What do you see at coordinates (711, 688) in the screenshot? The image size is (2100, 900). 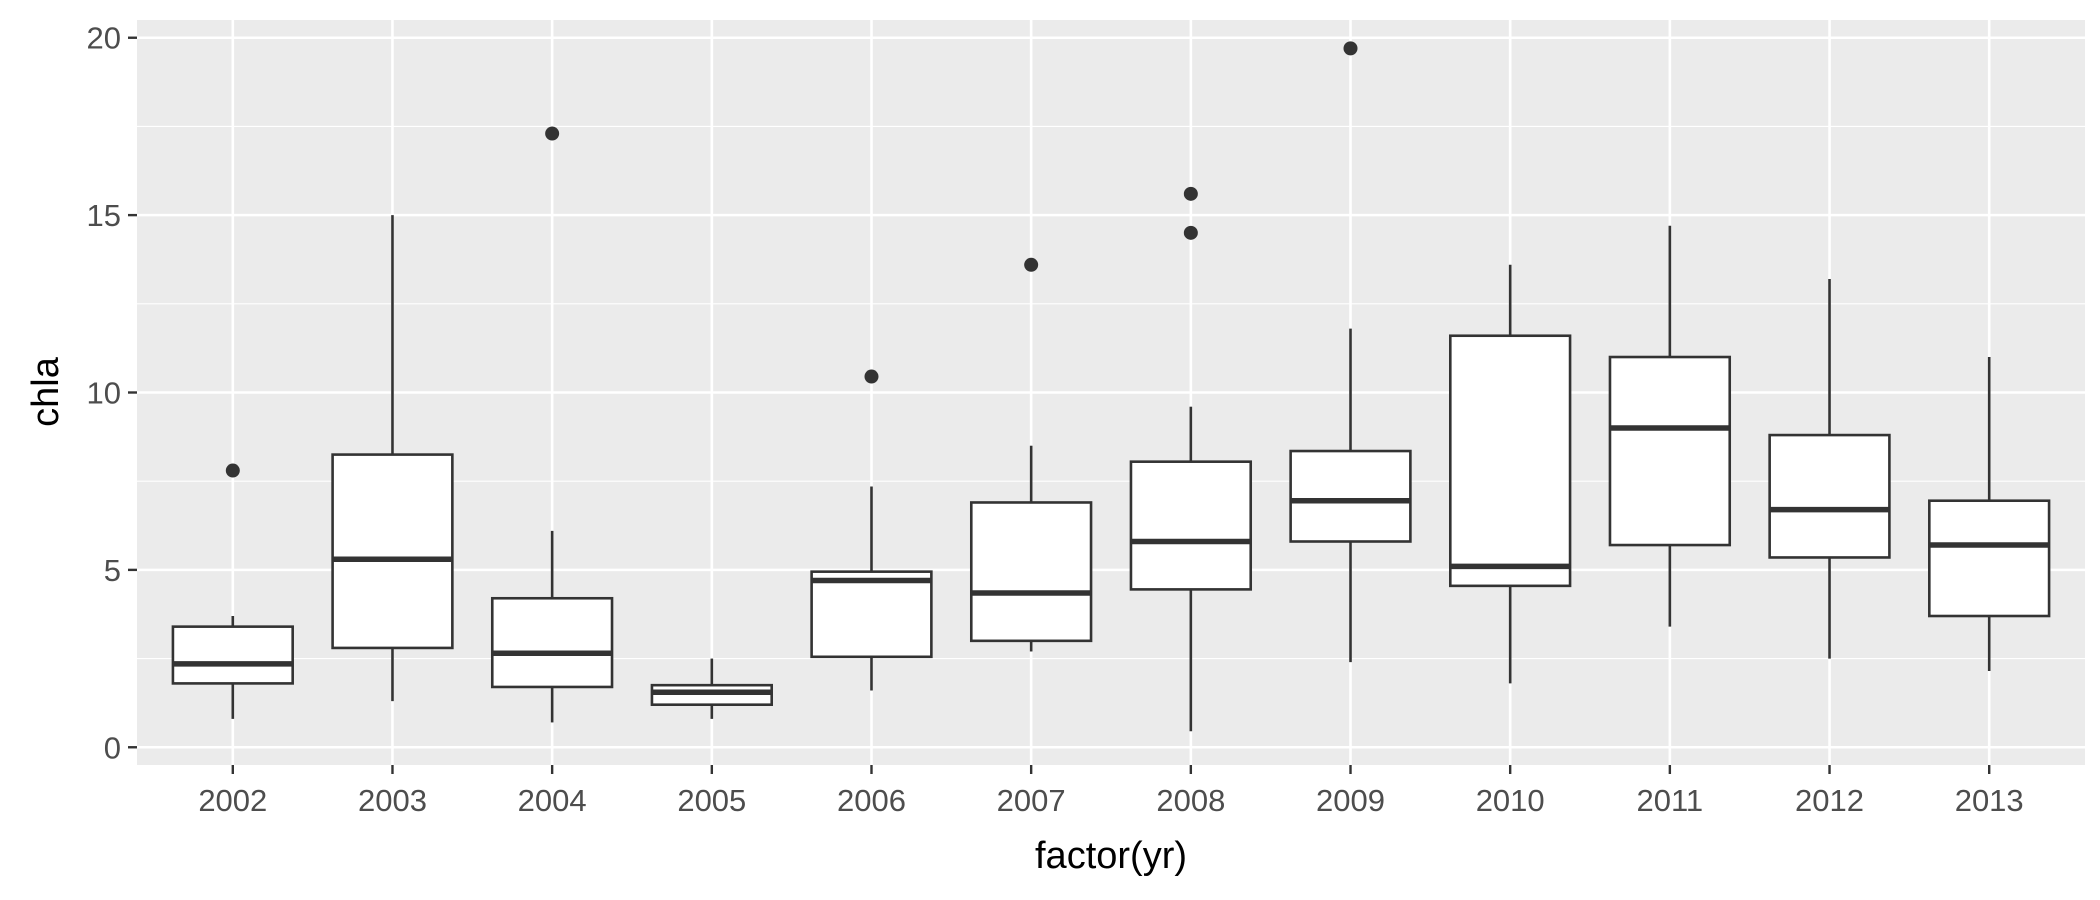 I see `box-2005` at bounding box center [711, 688].